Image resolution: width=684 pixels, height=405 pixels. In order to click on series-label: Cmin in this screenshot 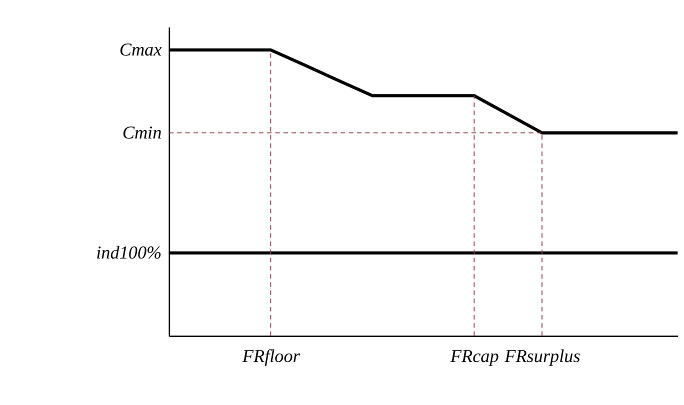, I will do `click(142, 132)`.